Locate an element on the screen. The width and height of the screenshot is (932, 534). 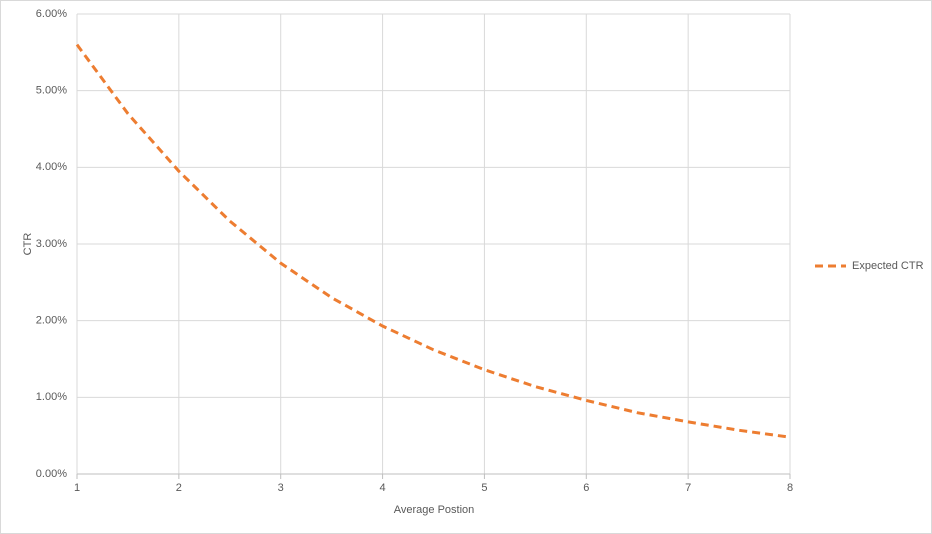
y-tick-label: 2.00% is located at coordinates (51, 321).